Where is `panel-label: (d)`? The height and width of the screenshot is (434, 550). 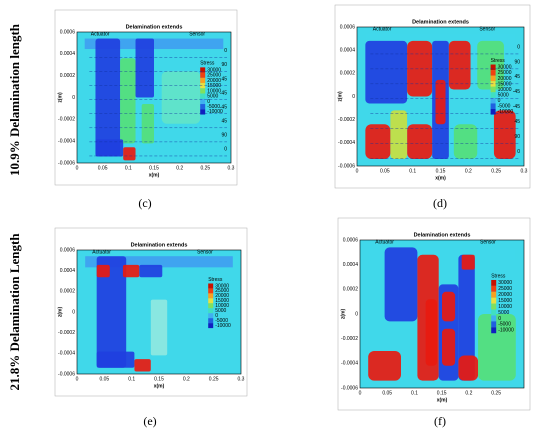 panel-label: (d) is located at coordinates (440, 203).